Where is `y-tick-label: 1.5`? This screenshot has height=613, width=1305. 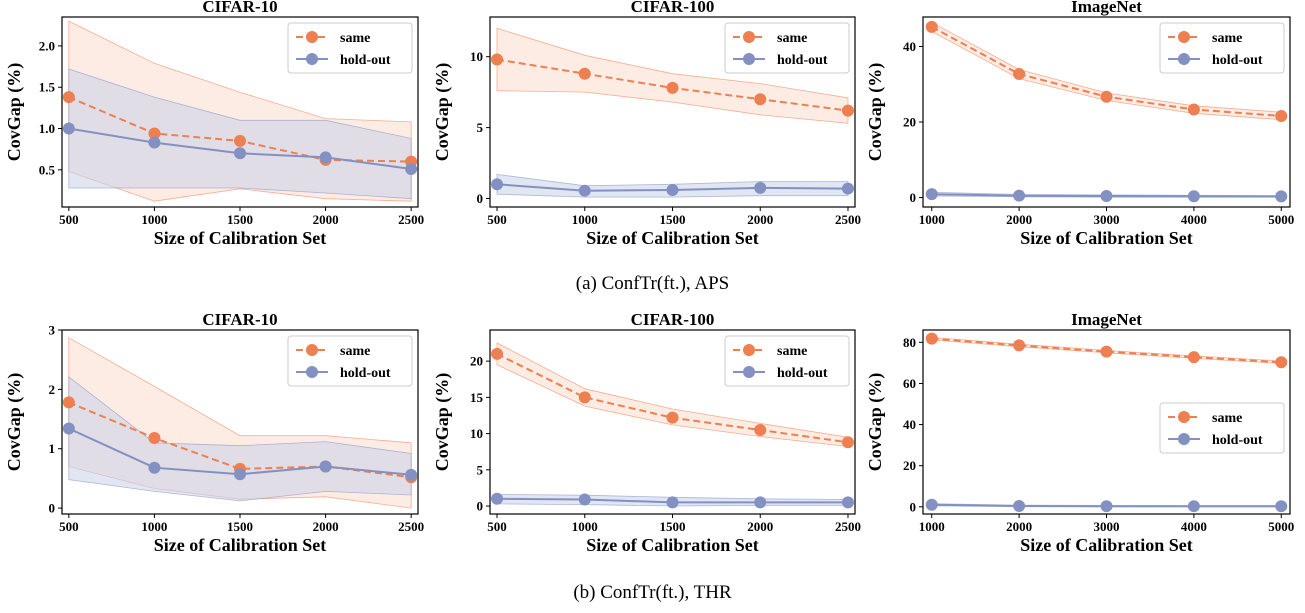 y-tick-label: 1.5 is located at coordinates (47, 87).